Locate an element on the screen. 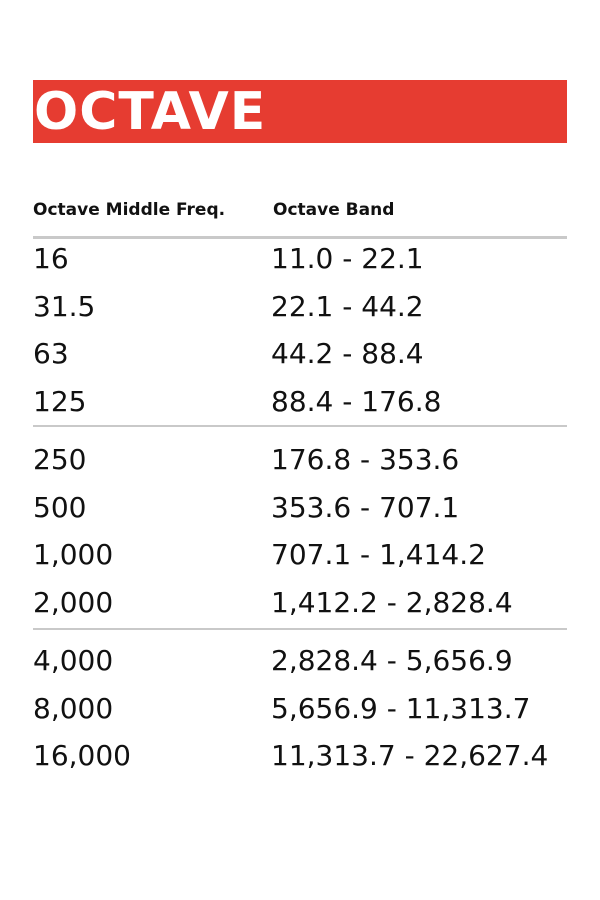 The image size is (600, 900). table-header: Octave Middle Freq. Octave Band is located at coordinates (300, 210).